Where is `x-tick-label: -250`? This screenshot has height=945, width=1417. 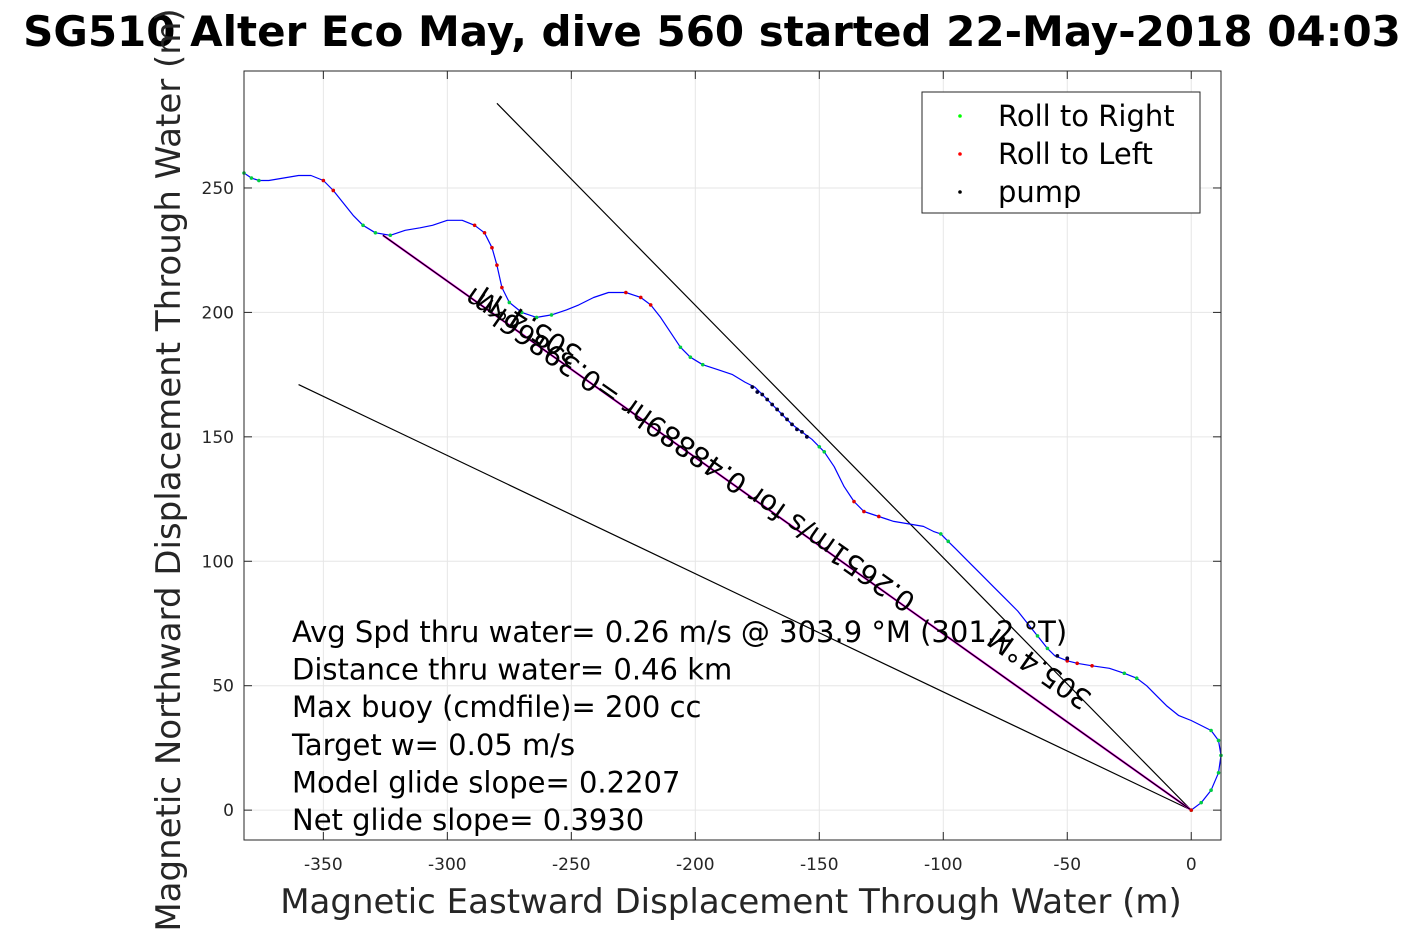 x-tick-label: -250 is located at coordinates (571, 865).